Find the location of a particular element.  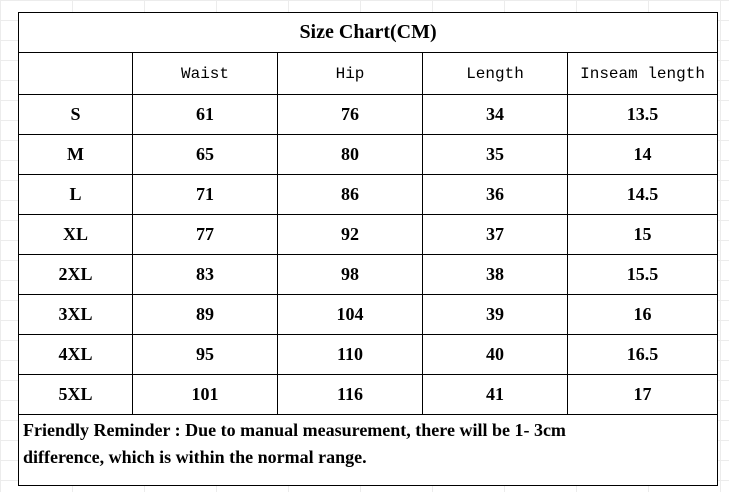

header-cell: Inseam length is located at coordinates (642, 73).